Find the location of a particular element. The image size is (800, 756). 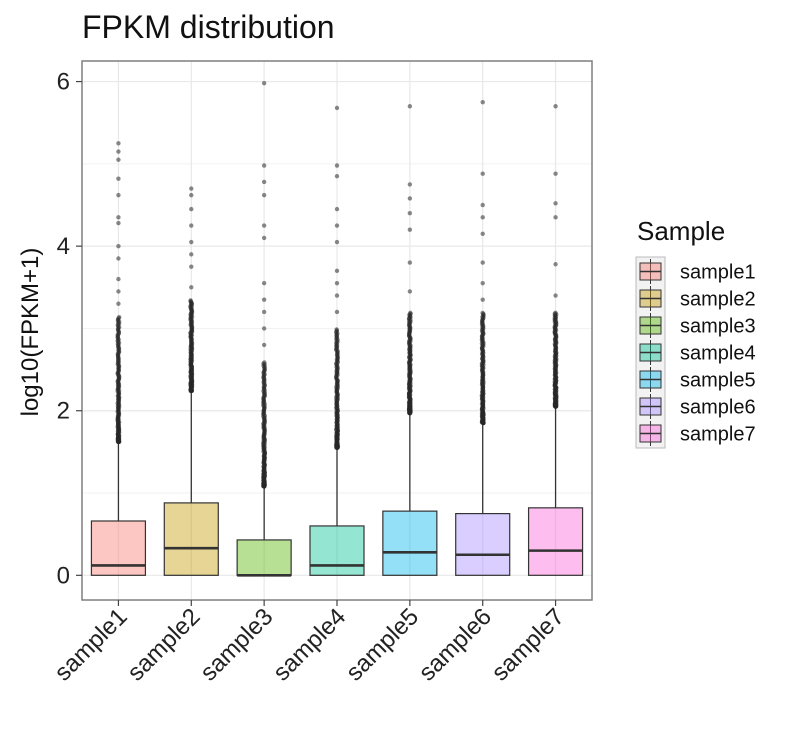

outliers-sample6 is located at coordinates (482, 262).